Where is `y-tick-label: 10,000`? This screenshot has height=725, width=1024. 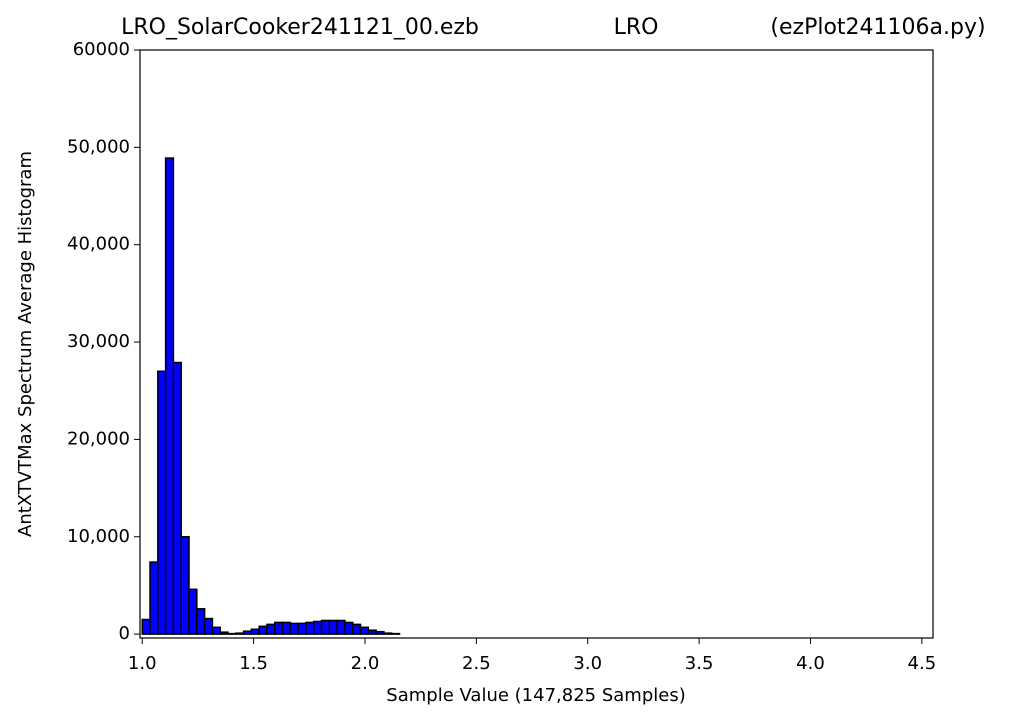
y-tick-label: 10,000 is located at coordinates (98, 536).